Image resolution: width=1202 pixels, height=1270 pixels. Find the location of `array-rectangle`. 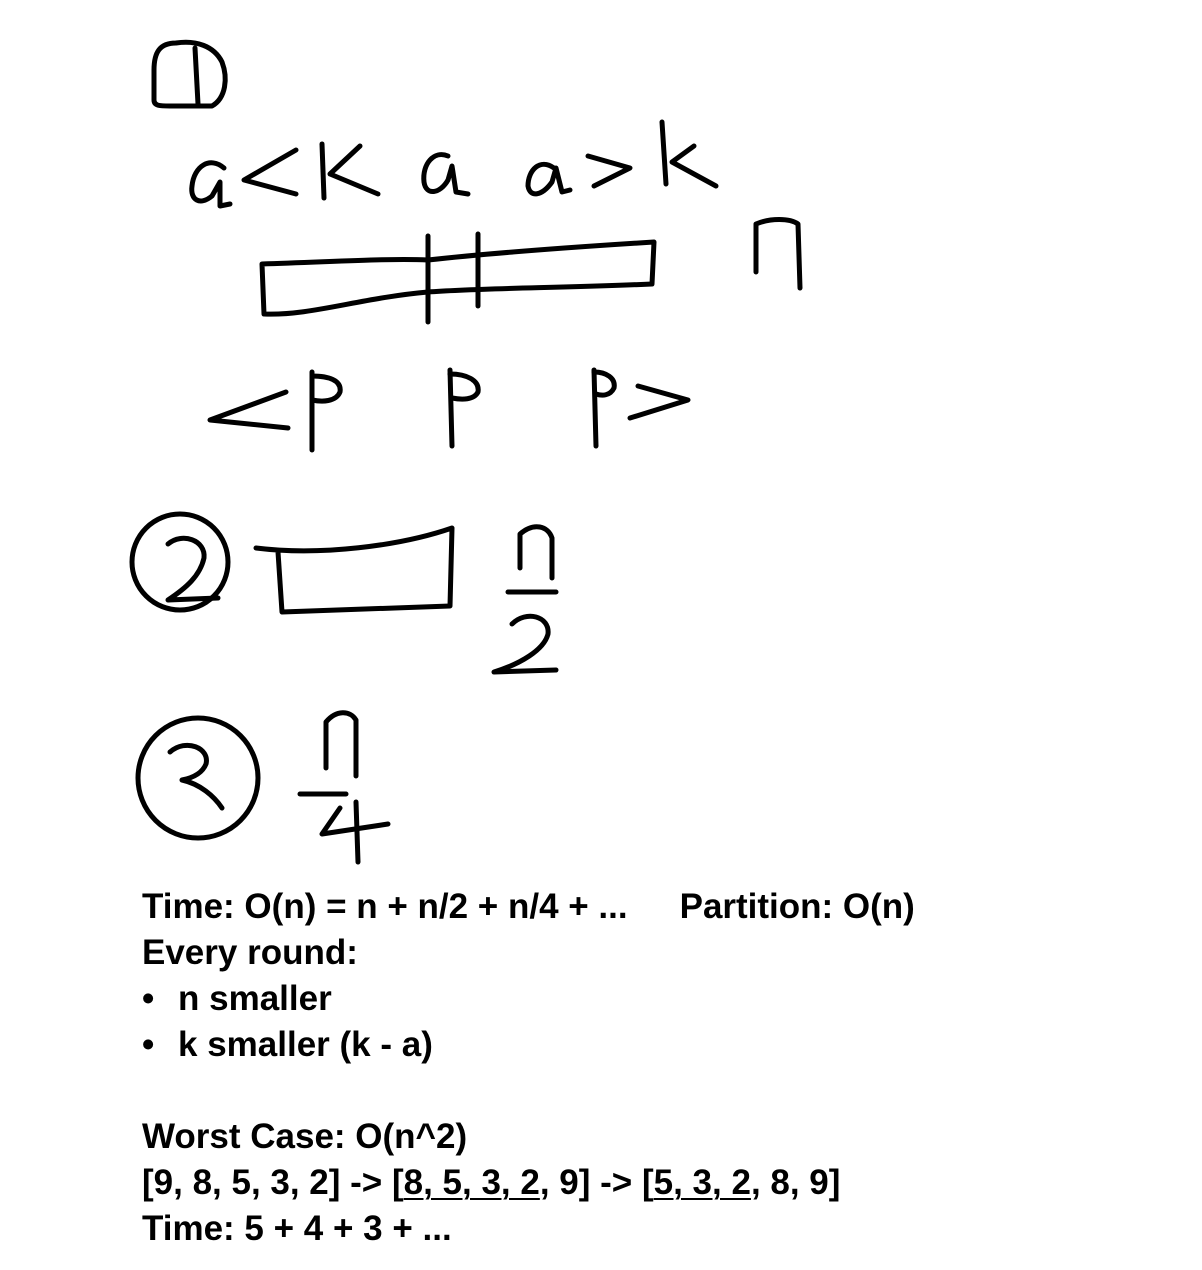

array-rectangle is located at coordinates (458, 278).